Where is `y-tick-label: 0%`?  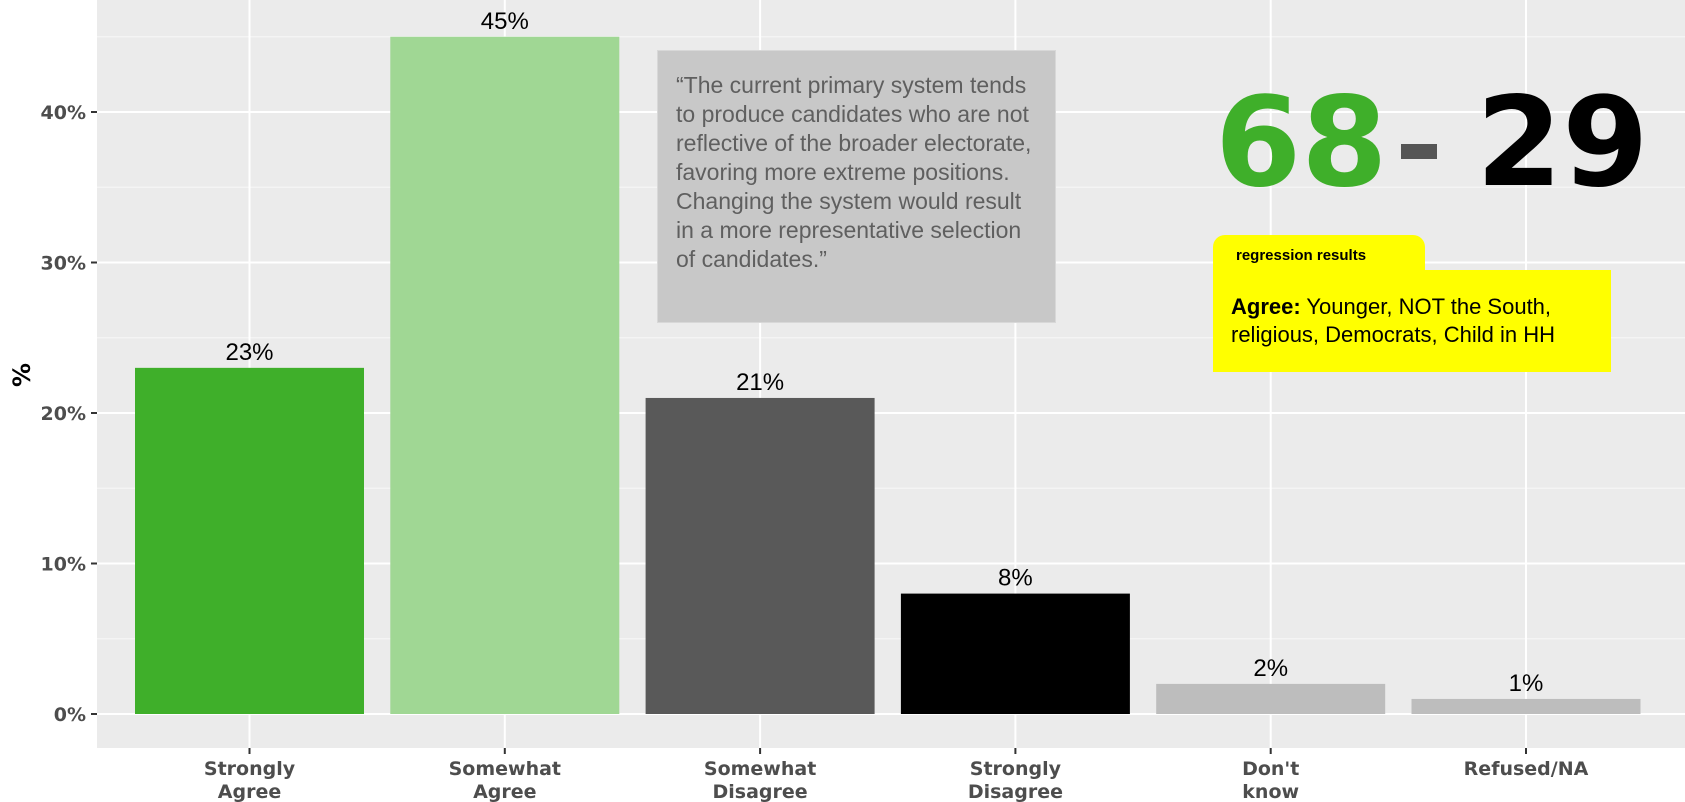
y-tick-label: 0% is located at coordinates (70, 715).